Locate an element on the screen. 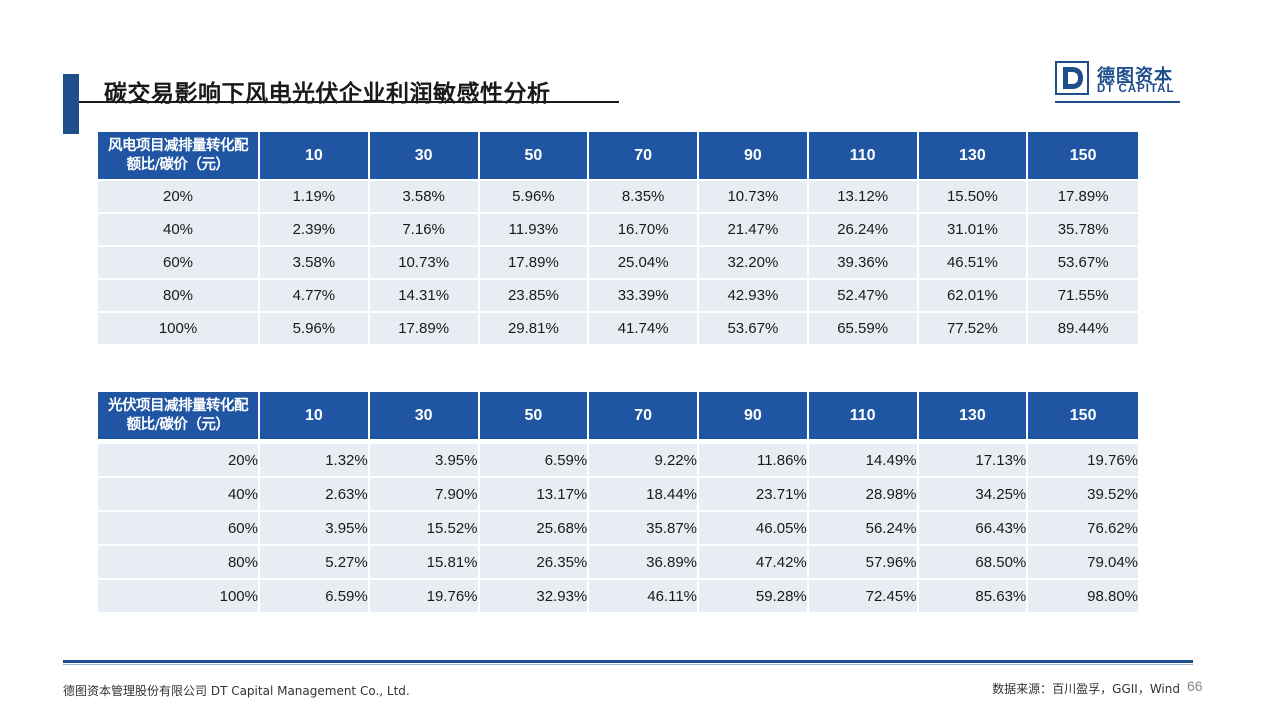 This screenshot has width=1280, height=720. value-cell: 41.74% is located at coordinates (644, 327).